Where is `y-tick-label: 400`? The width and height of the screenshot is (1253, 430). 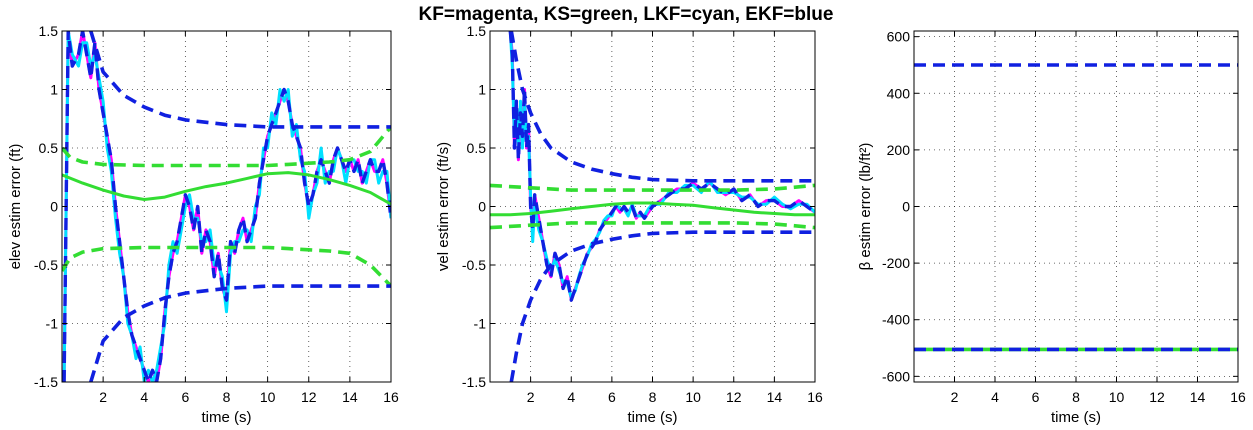 y-tick-label: 400 is located at coordinates (899, 93).